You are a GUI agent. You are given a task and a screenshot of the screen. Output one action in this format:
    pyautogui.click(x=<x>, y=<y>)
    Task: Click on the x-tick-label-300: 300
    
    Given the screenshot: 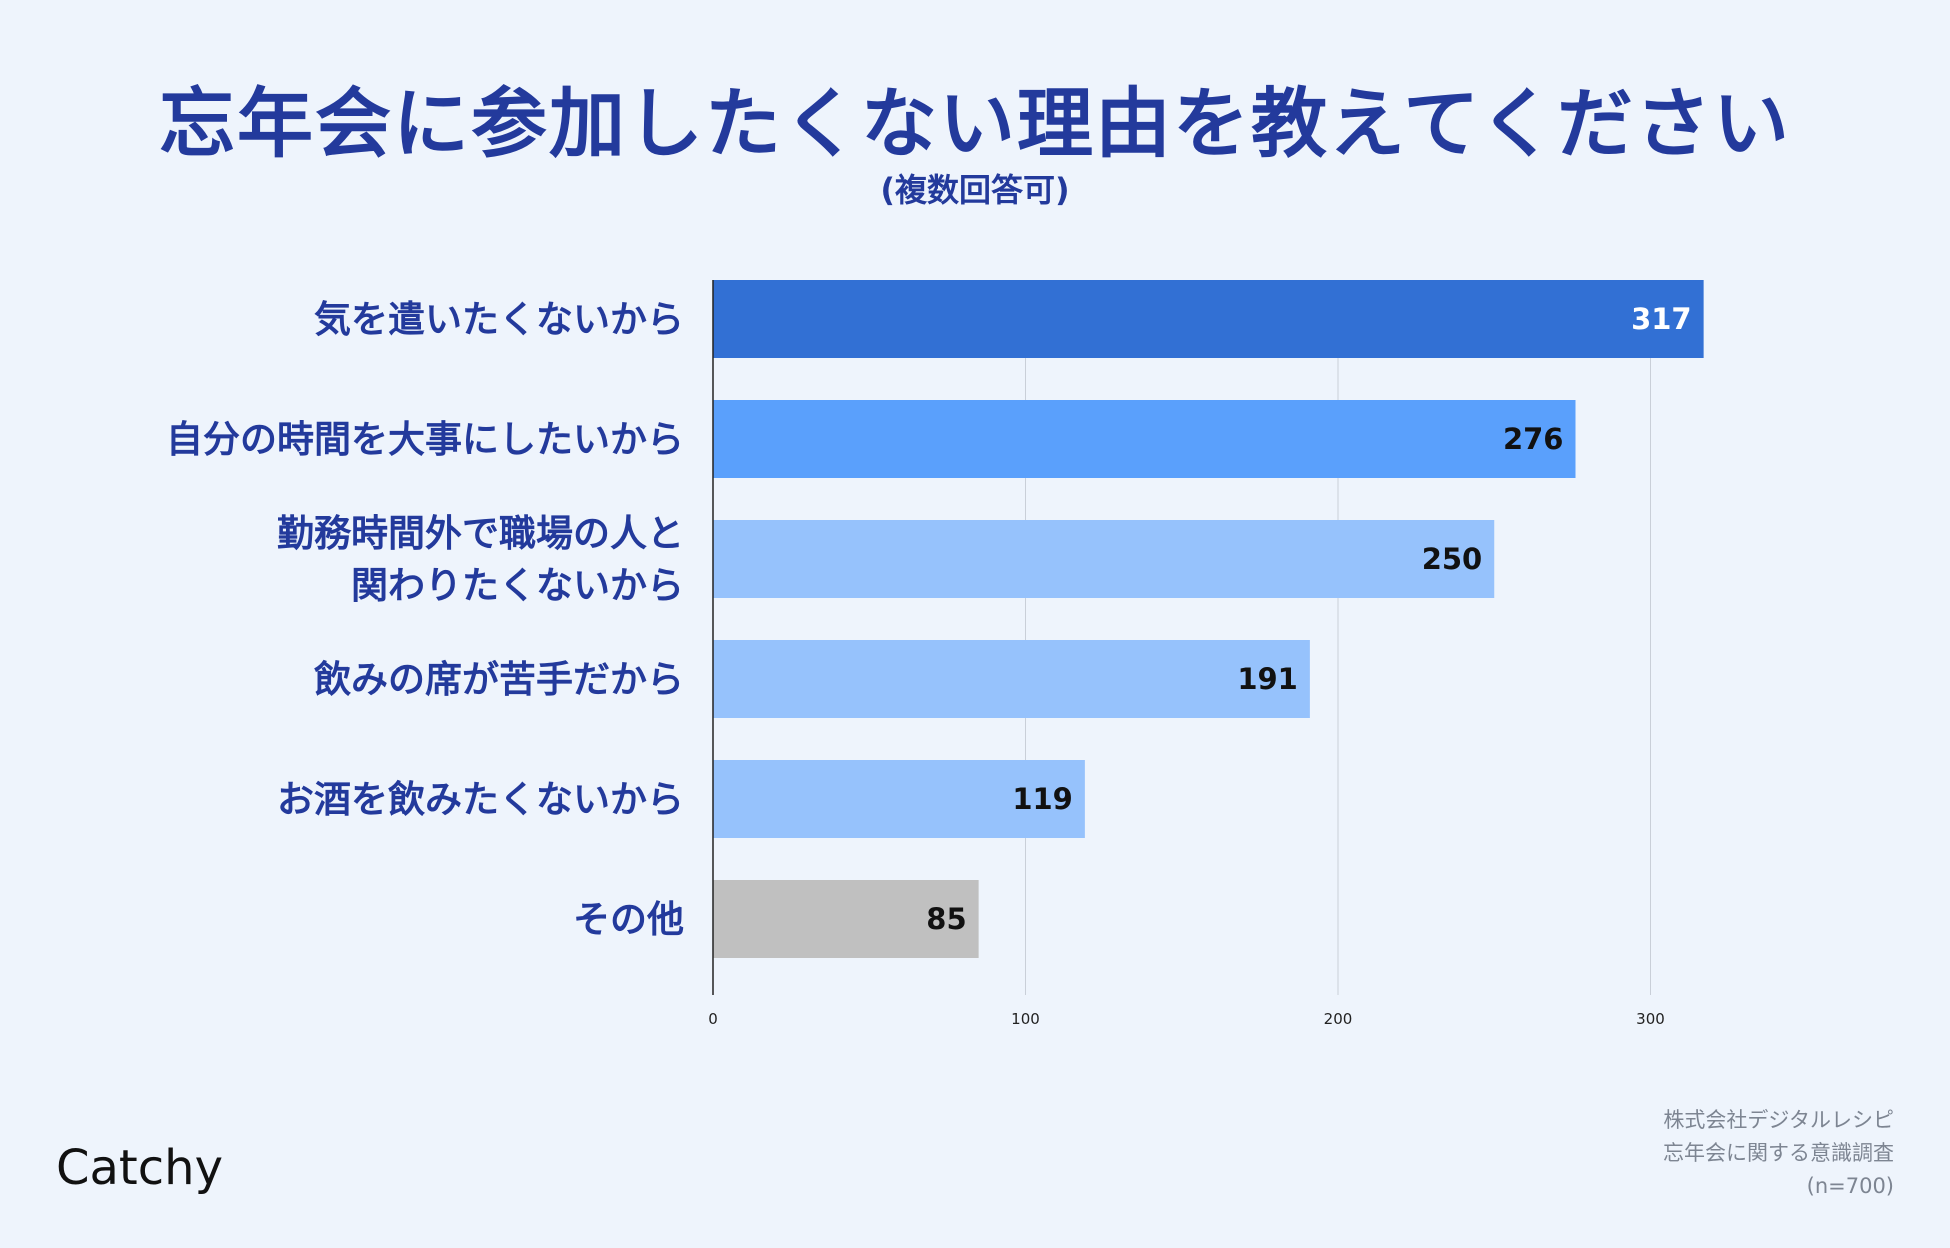 What is the action you would take?
    pyautogui.click(x=1650, y=1019)
    